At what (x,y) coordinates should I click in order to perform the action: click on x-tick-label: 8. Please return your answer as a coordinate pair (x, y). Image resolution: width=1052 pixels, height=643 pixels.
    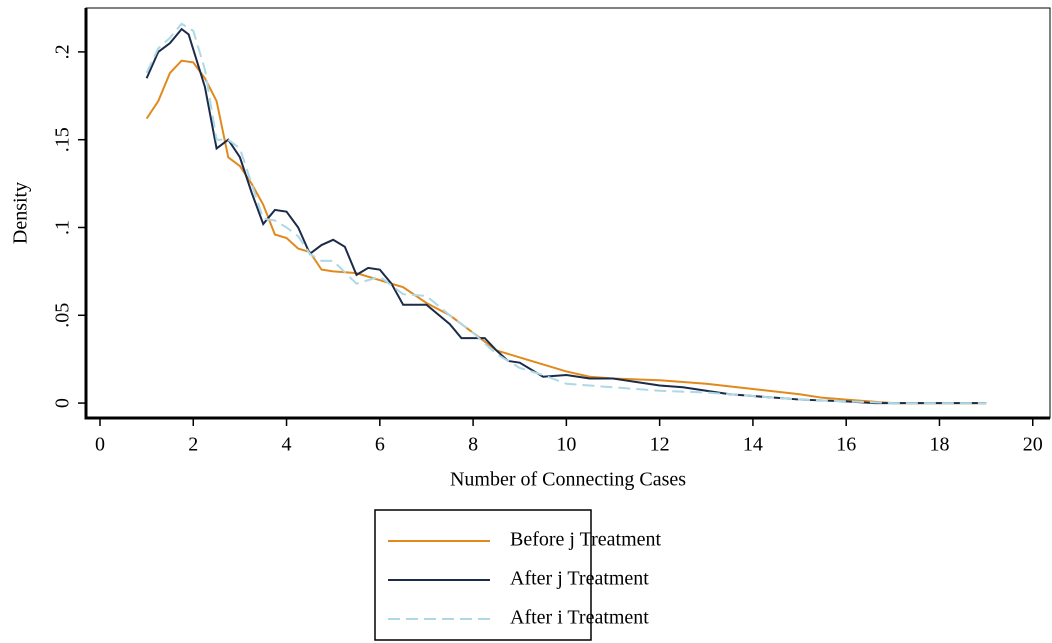
    Looking at the image, I should click on (473, 445).